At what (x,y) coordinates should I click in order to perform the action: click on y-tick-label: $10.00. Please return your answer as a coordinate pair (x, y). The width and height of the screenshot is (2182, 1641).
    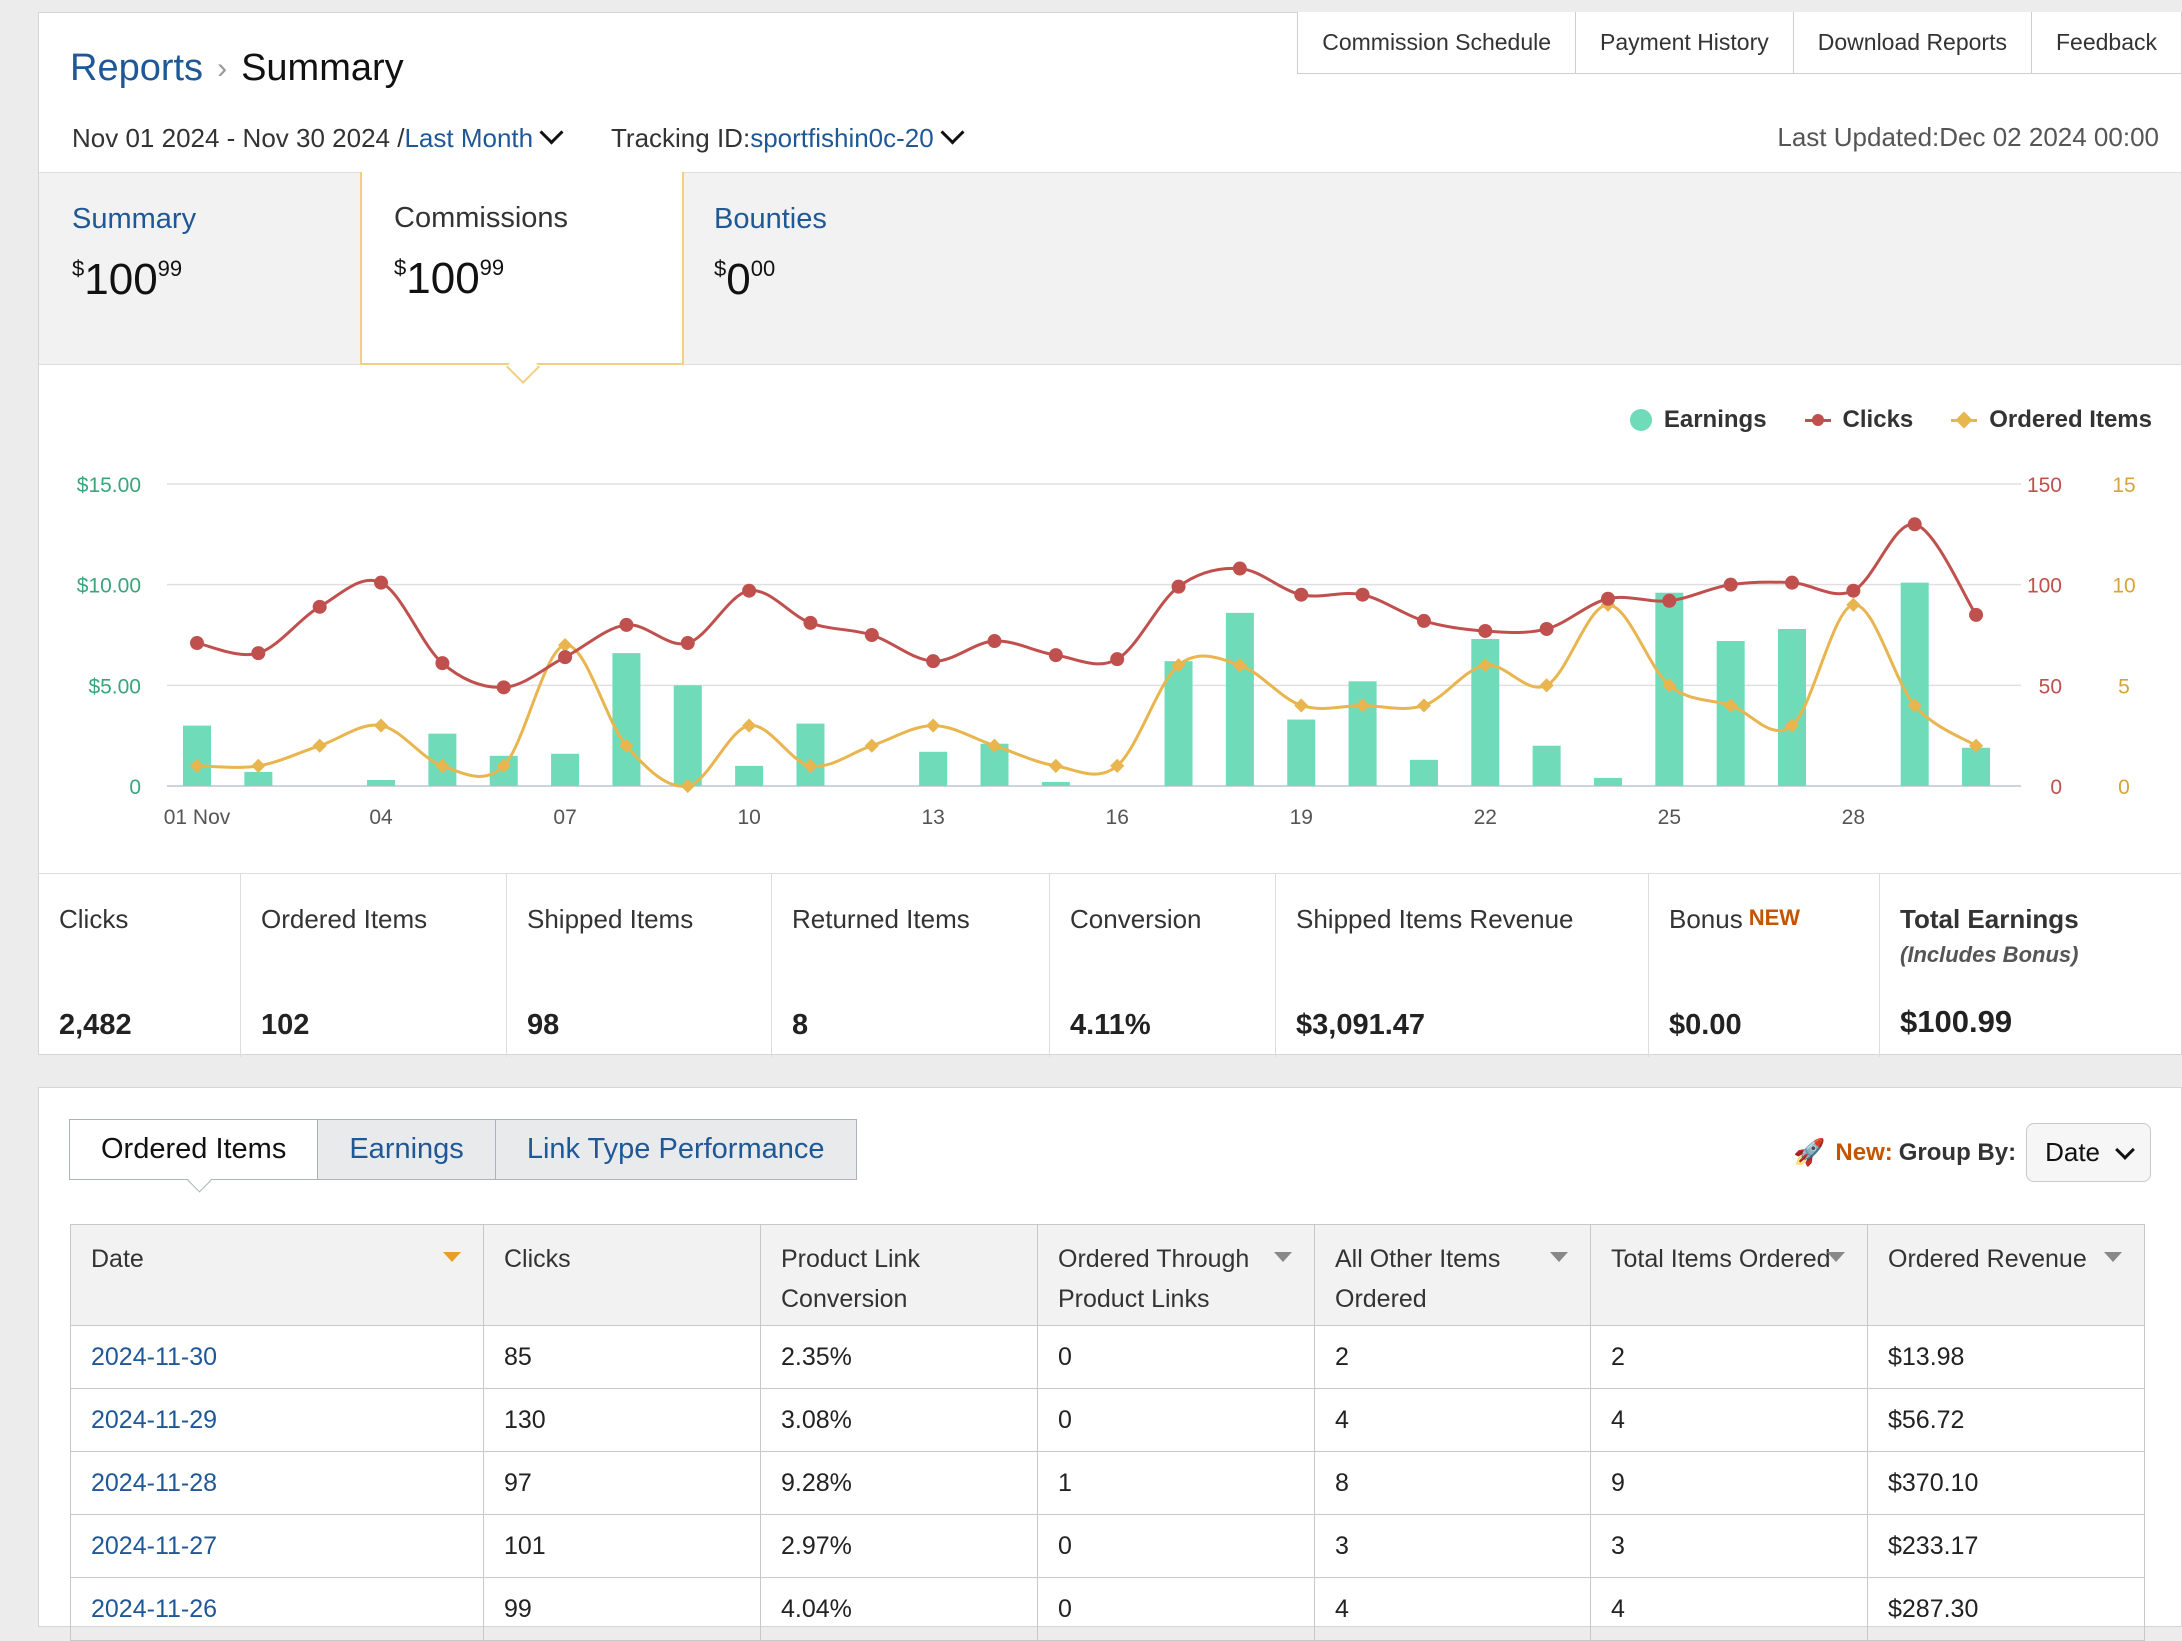
    Looking at the image, I should click on (109, 586).